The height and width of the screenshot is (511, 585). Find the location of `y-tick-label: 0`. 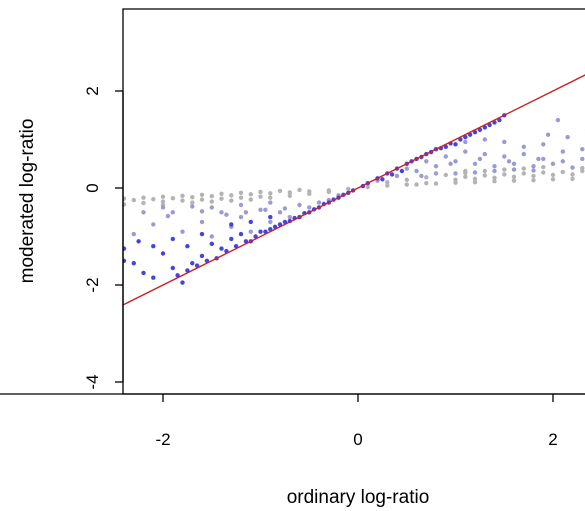

y-tick-label: 0 is located at coordinates (92, 187).